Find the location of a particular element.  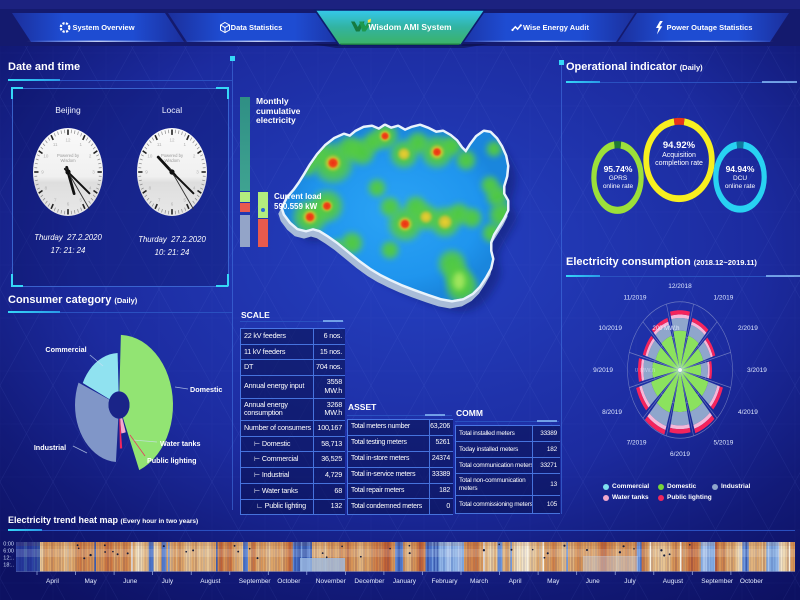

svg-text: Beijing is located at coordinates (68, 110).